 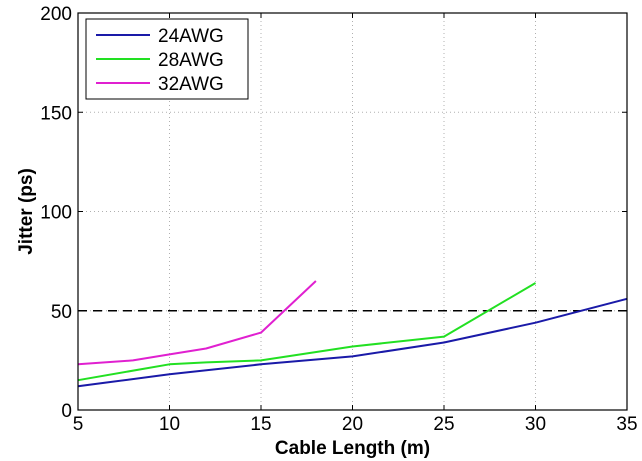 What do you see at coordinates (197, 323) in the screenshot?
I see `series-line-32awg` at bounding box center [197, 323].